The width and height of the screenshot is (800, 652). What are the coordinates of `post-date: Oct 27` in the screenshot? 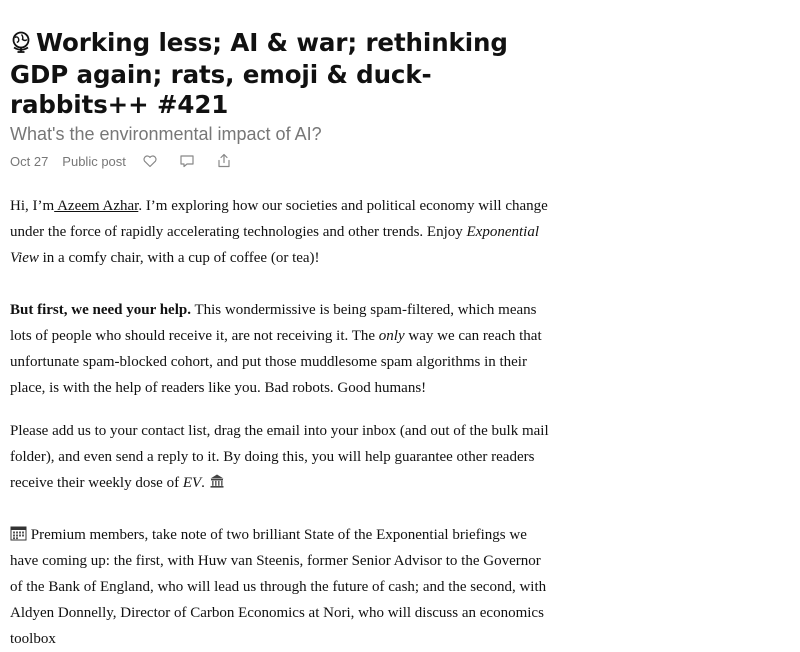 It's located at (29, 161).